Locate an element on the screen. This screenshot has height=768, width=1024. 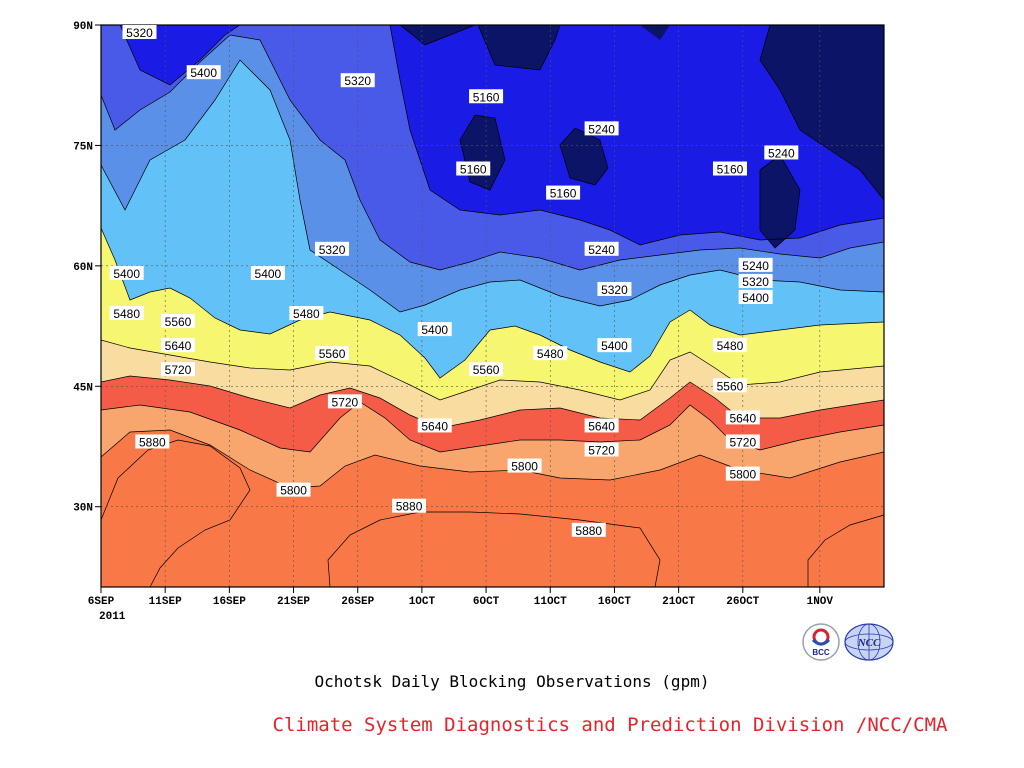
x-tick-label: 21OCT is located at coordinates (678, 602).